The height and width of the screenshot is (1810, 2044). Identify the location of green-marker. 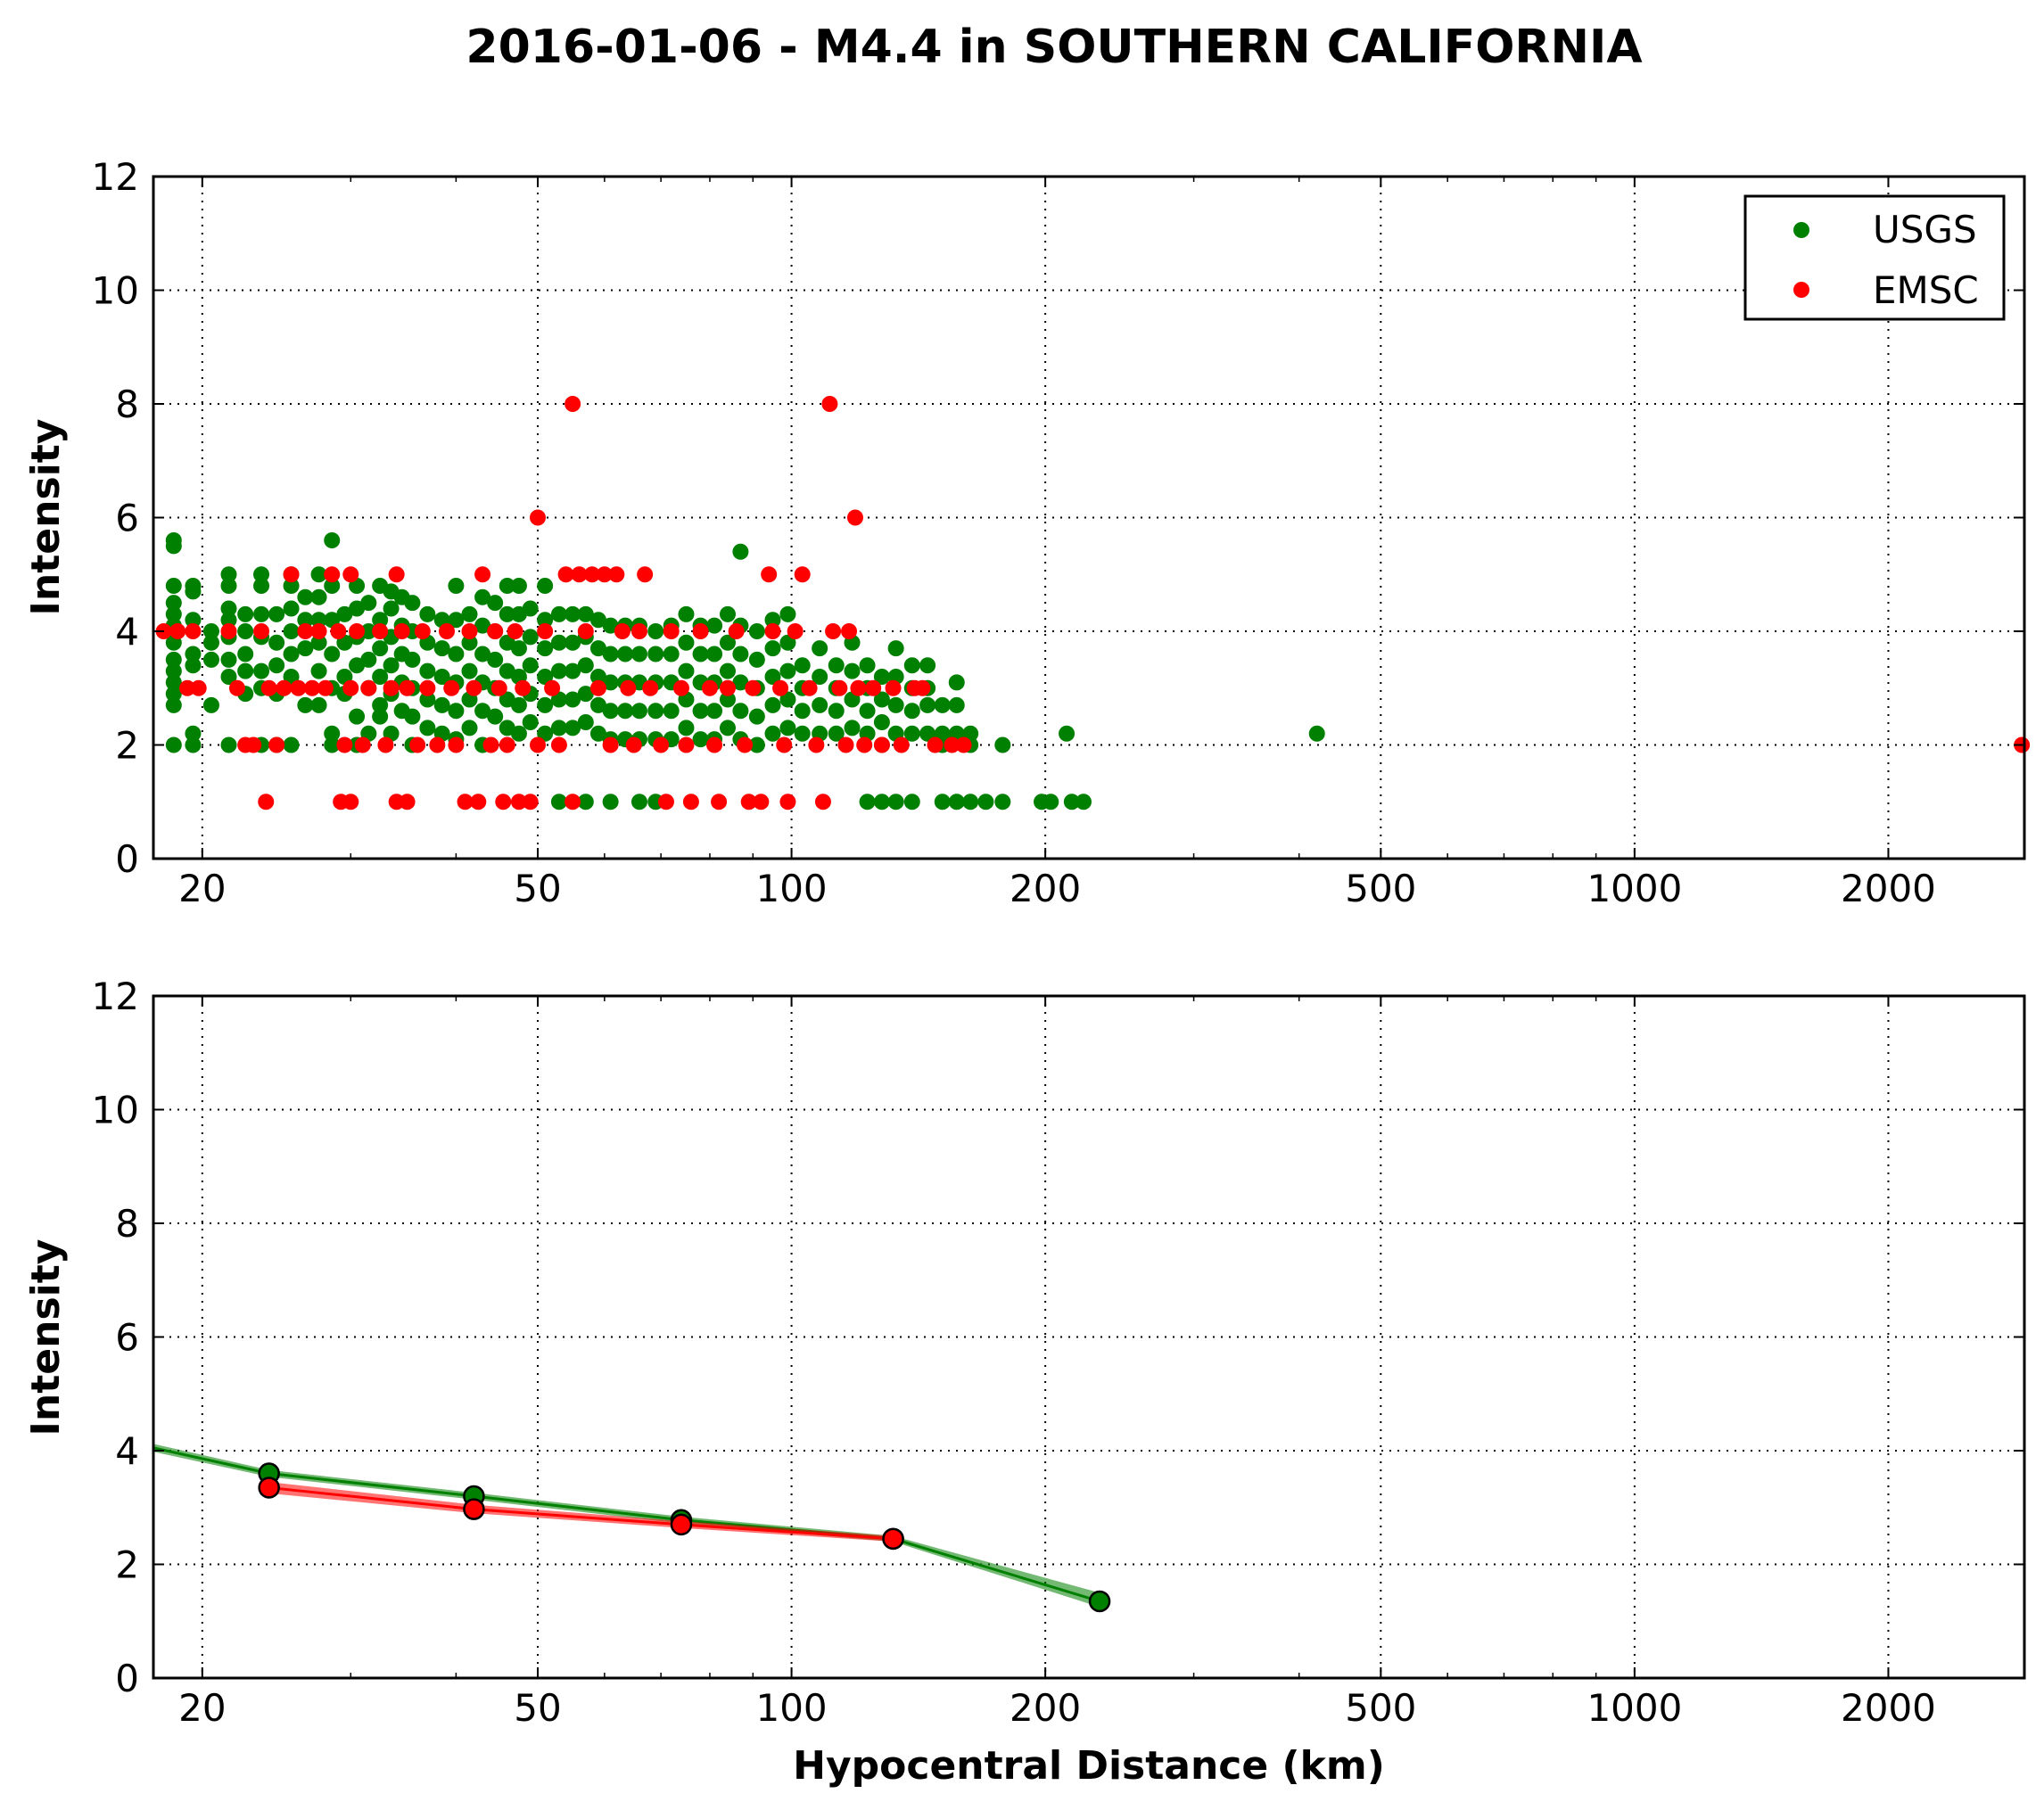
(1099, 1601).